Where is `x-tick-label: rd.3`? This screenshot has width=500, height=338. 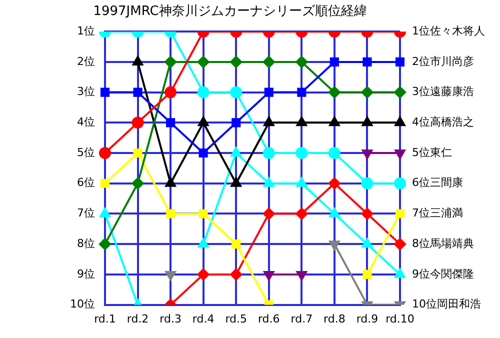 x-tick-label: rd.3 is located at coordinates (171, 319).